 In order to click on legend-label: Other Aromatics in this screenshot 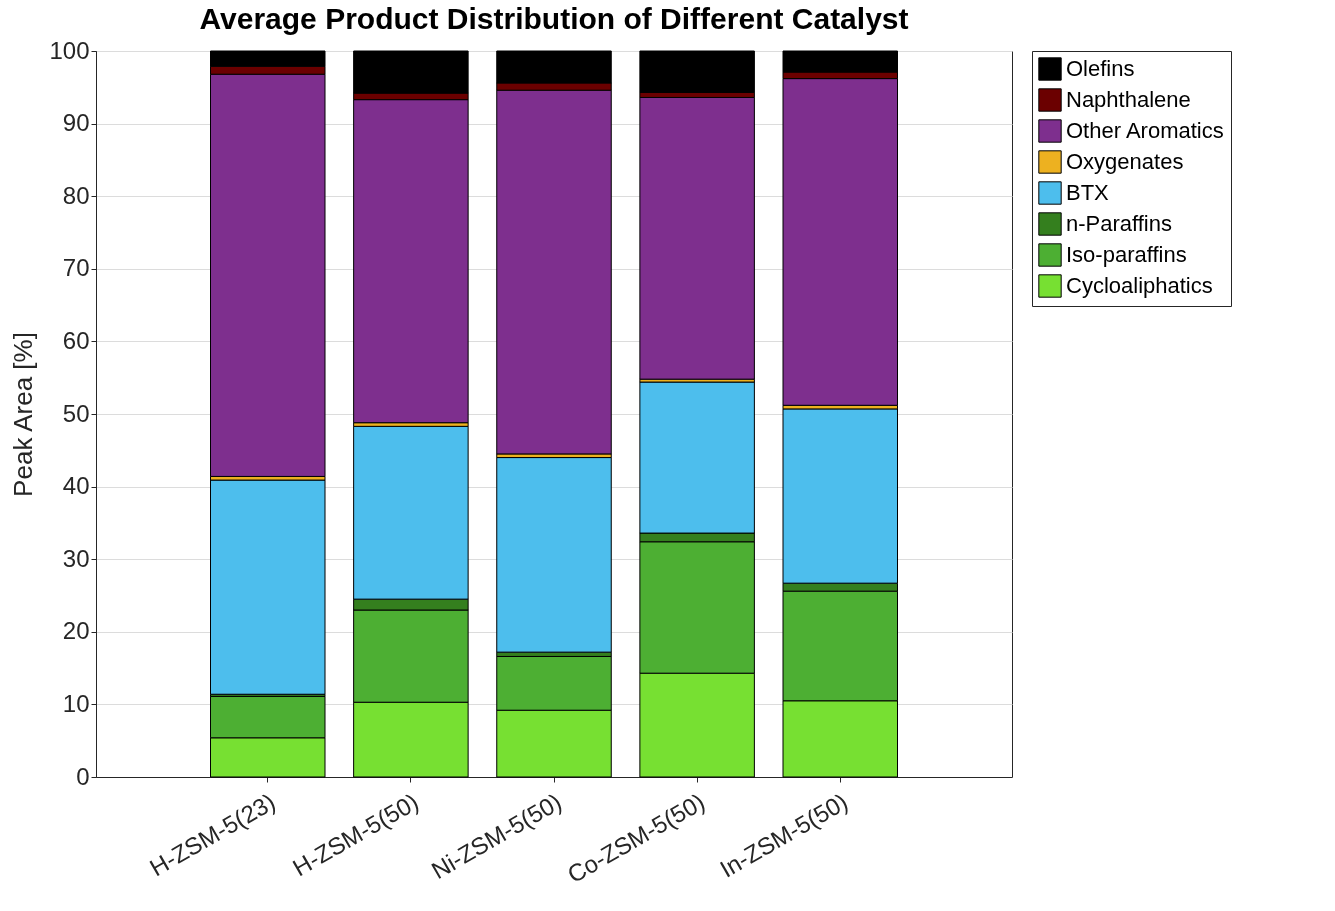, I will do `click(1145, 130)`.